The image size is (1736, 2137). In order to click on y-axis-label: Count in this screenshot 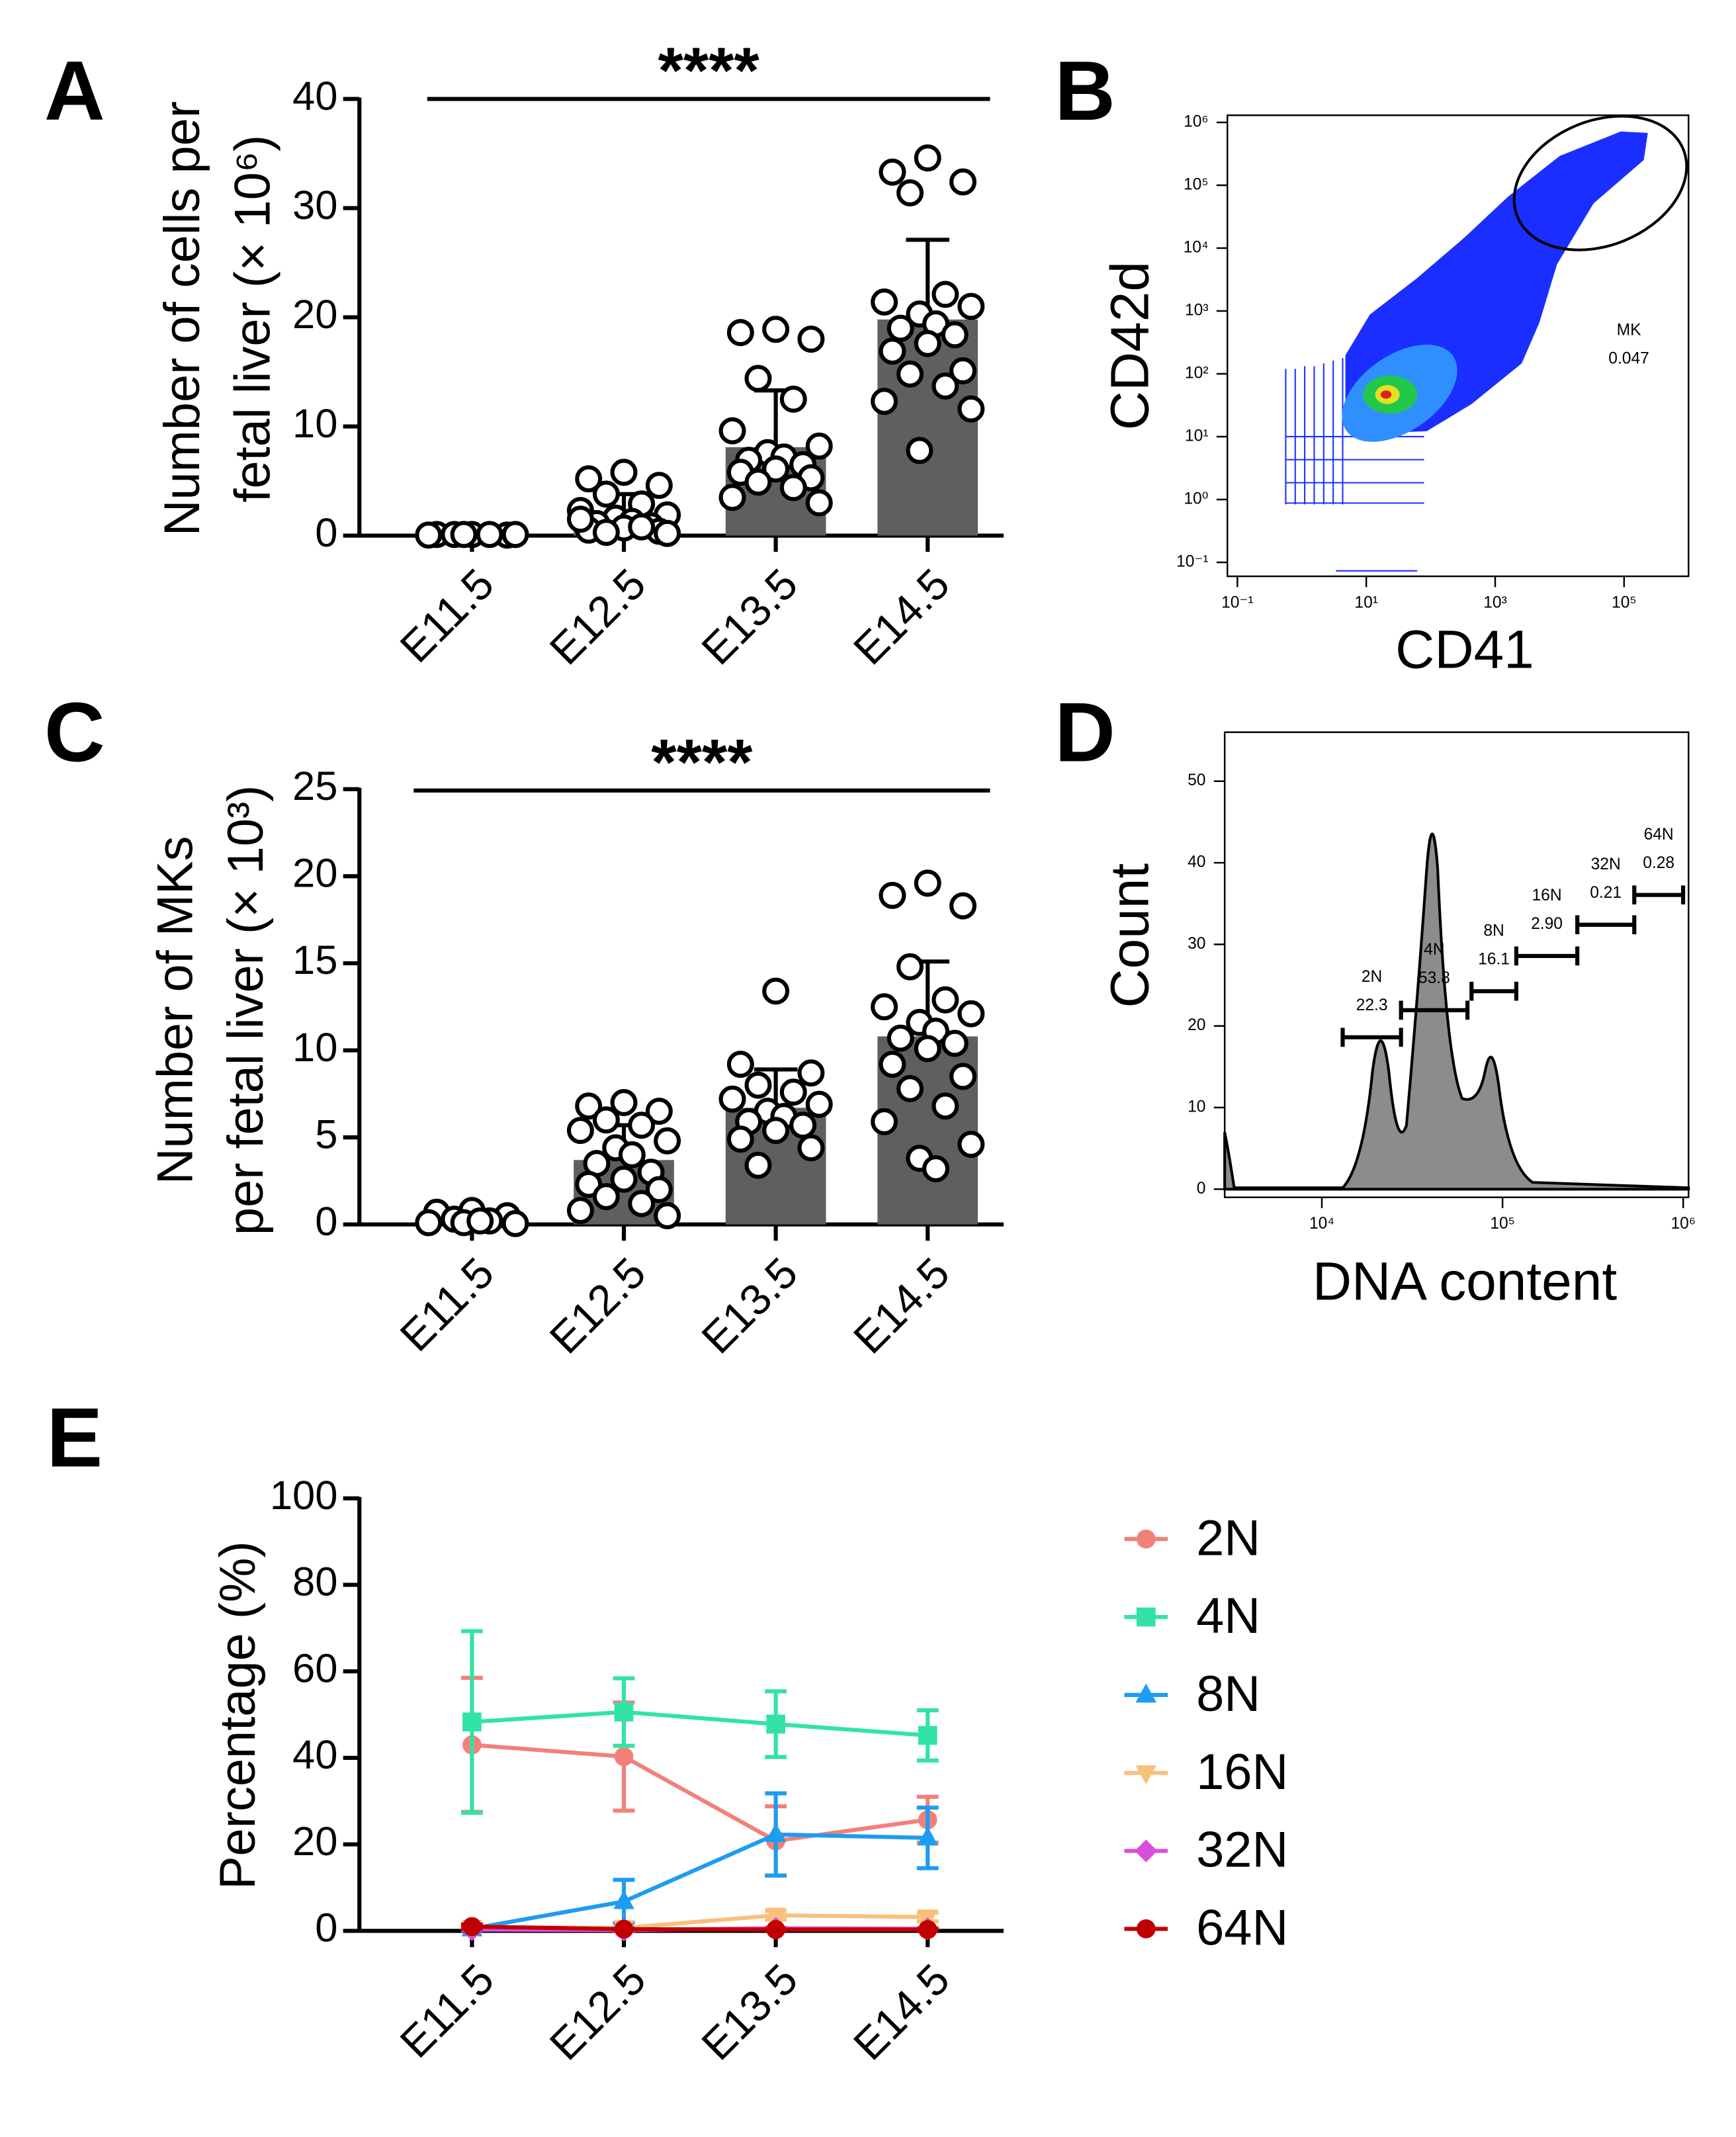, I will do `click(1130, 936)`.